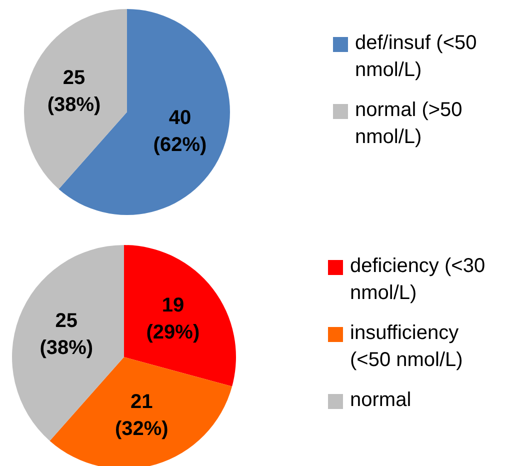 This screenshot has width=520, height=466. I want to click on legend-label: normal, so click(381, 400).